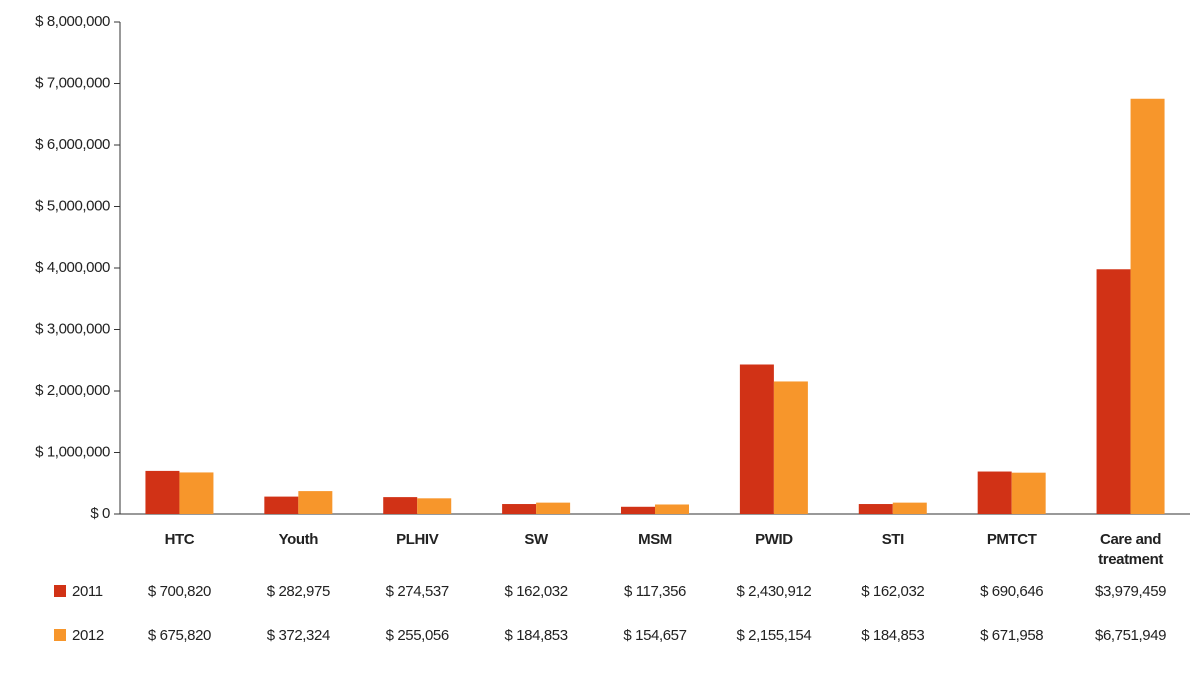 This screenshot has height=677, width=1195. What do you see at coordinates (87, 591) in the screenshot?
I see `legend-label: 2011` at bounding box center [87, 591].